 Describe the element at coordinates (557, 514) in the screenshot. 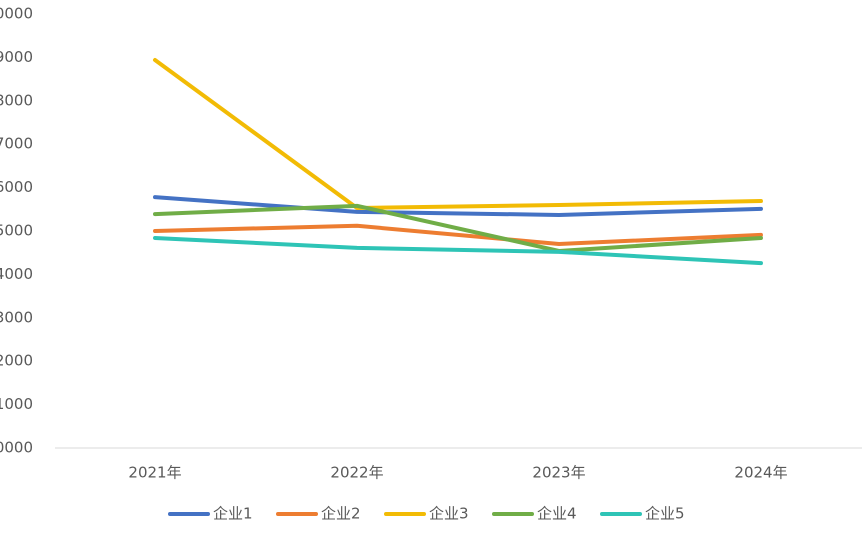

I see `legend-label: 企业4` at that location.